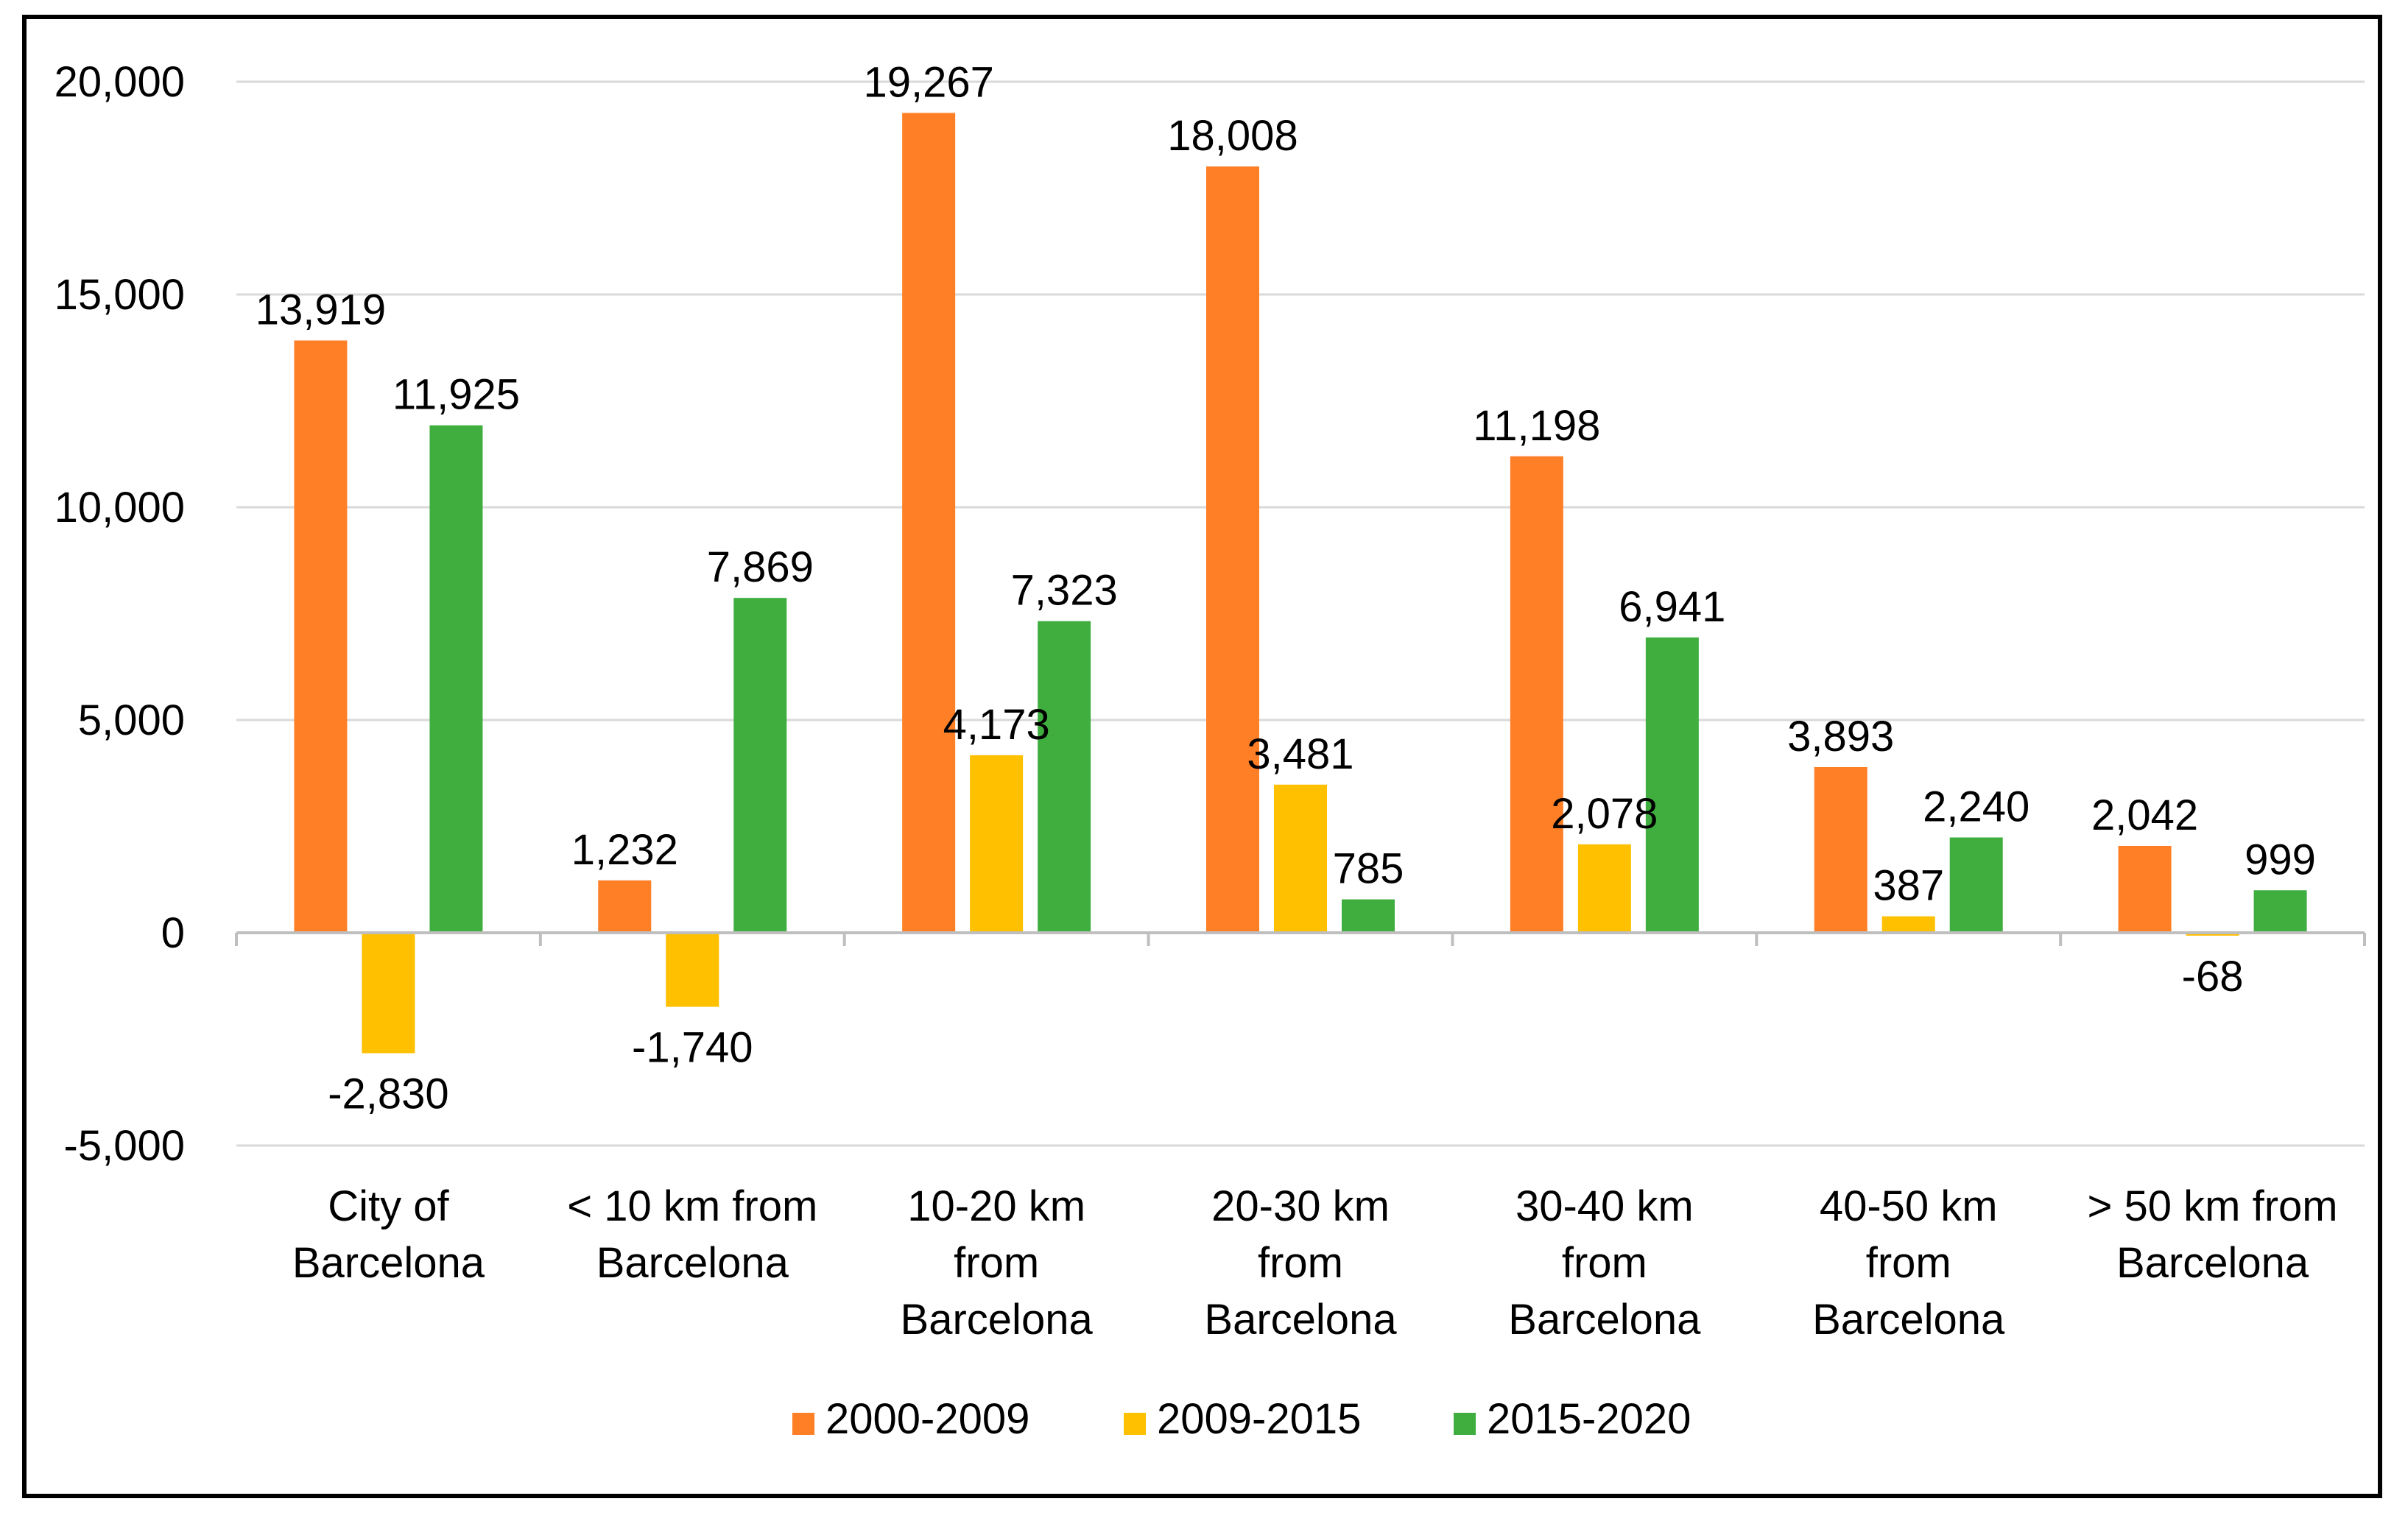 Image resolution: width=2408 pixels, height=1521 pixels. What do you see at coordinates (173, 933) in the screenshot?
I see `y-tick-label: 0` at bounding box center [173, 933].